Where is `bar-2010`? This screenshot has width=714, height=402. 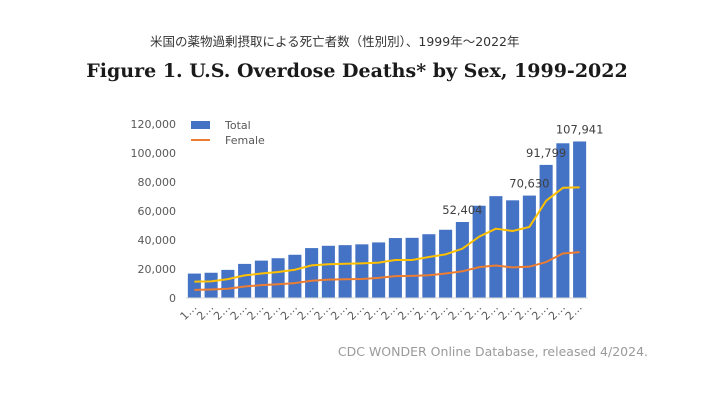 bar-2010 is located at coordinates (379, 270).